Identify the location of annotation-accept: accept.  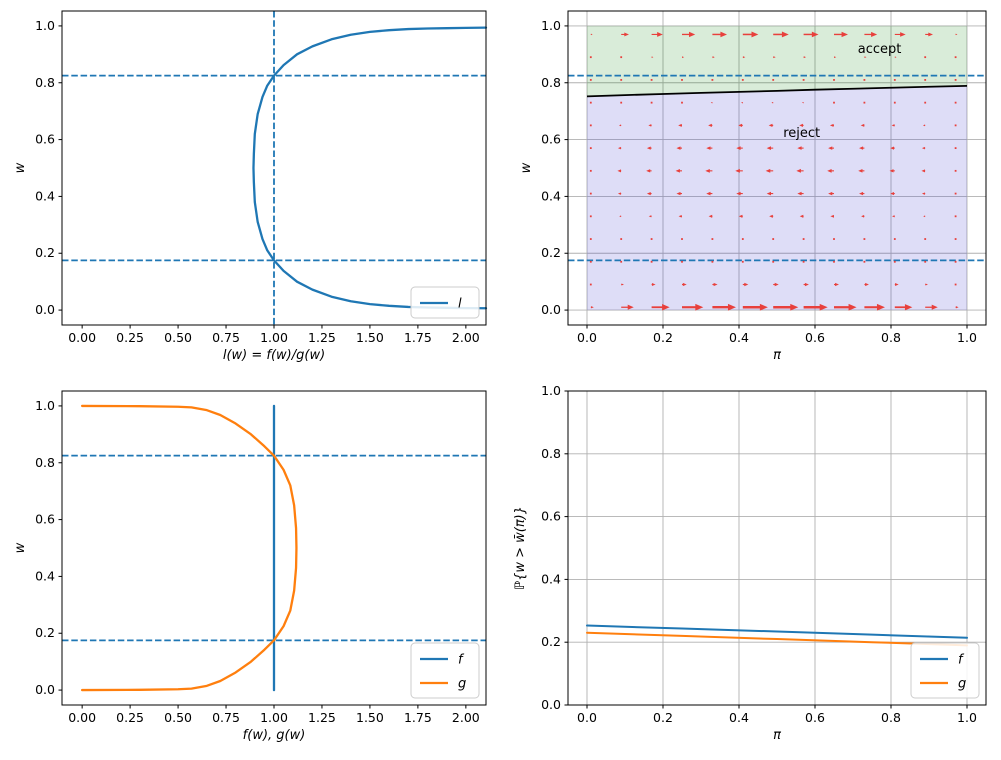
(880, 49).